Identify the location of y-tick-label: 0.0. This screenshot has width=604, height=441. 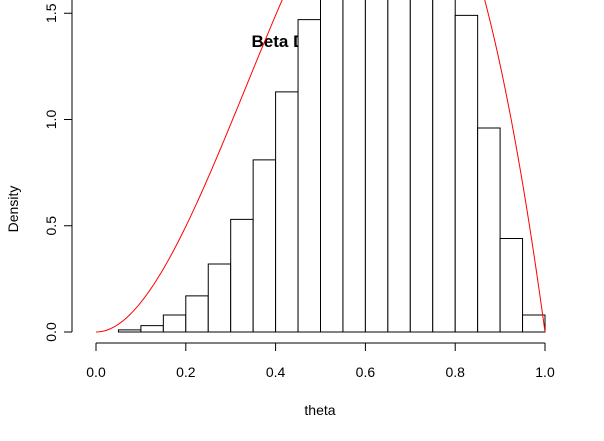
(51, 332).